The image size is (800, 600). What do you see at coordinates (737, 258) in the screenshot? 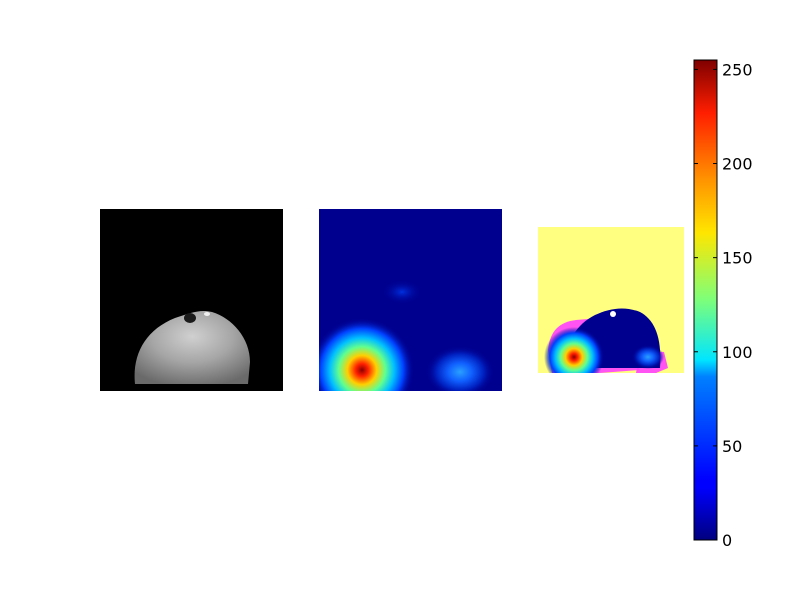
I see `colorbar-tick-label: 150` at bounding box center [737, 258].